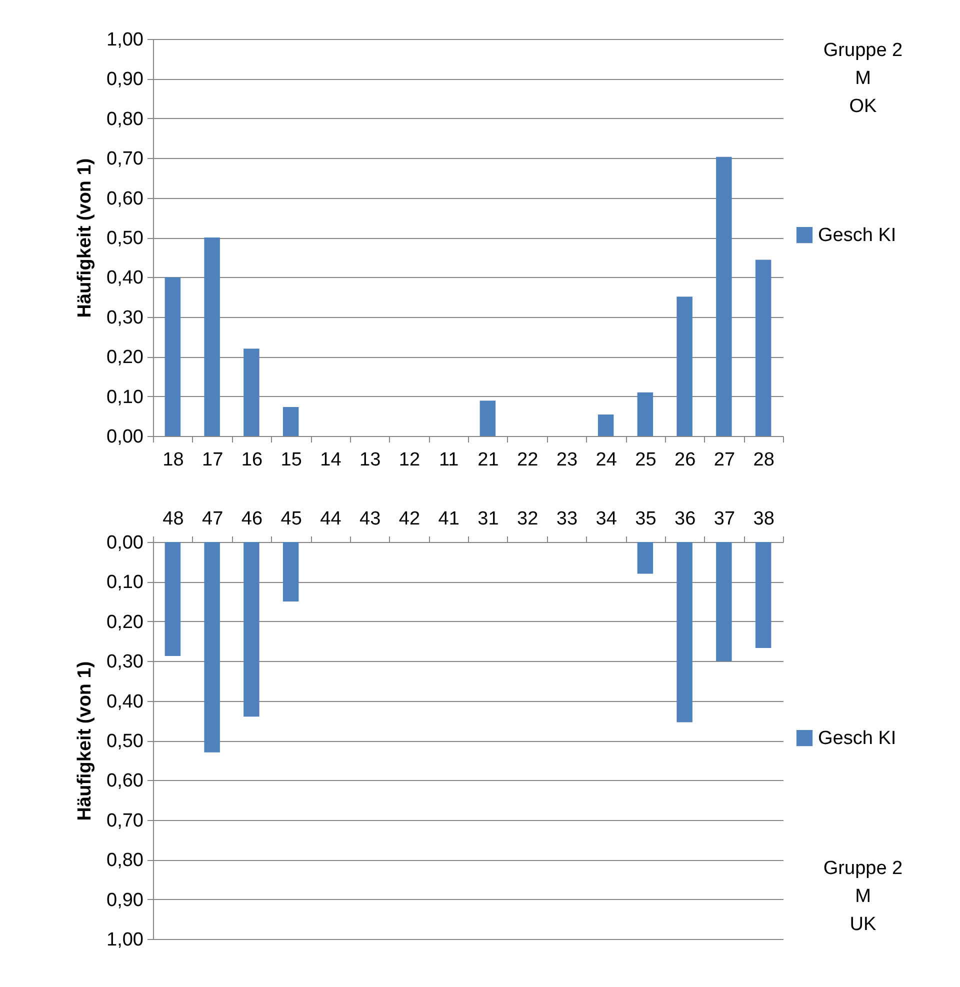 This screenshot has height=987, width=960. What do you see at coordinates (370, 519) in the screenshot?
I see `x-tick-label: 43` at bounding box center [370, 519].